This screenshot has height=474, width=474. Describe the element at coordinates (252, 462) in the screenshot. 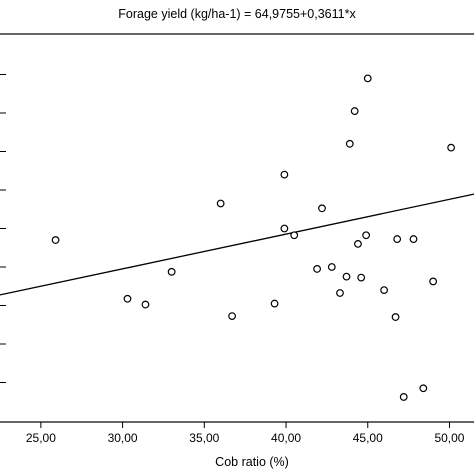

I see `x-axis-label: Cob ratio (%)` at that location.